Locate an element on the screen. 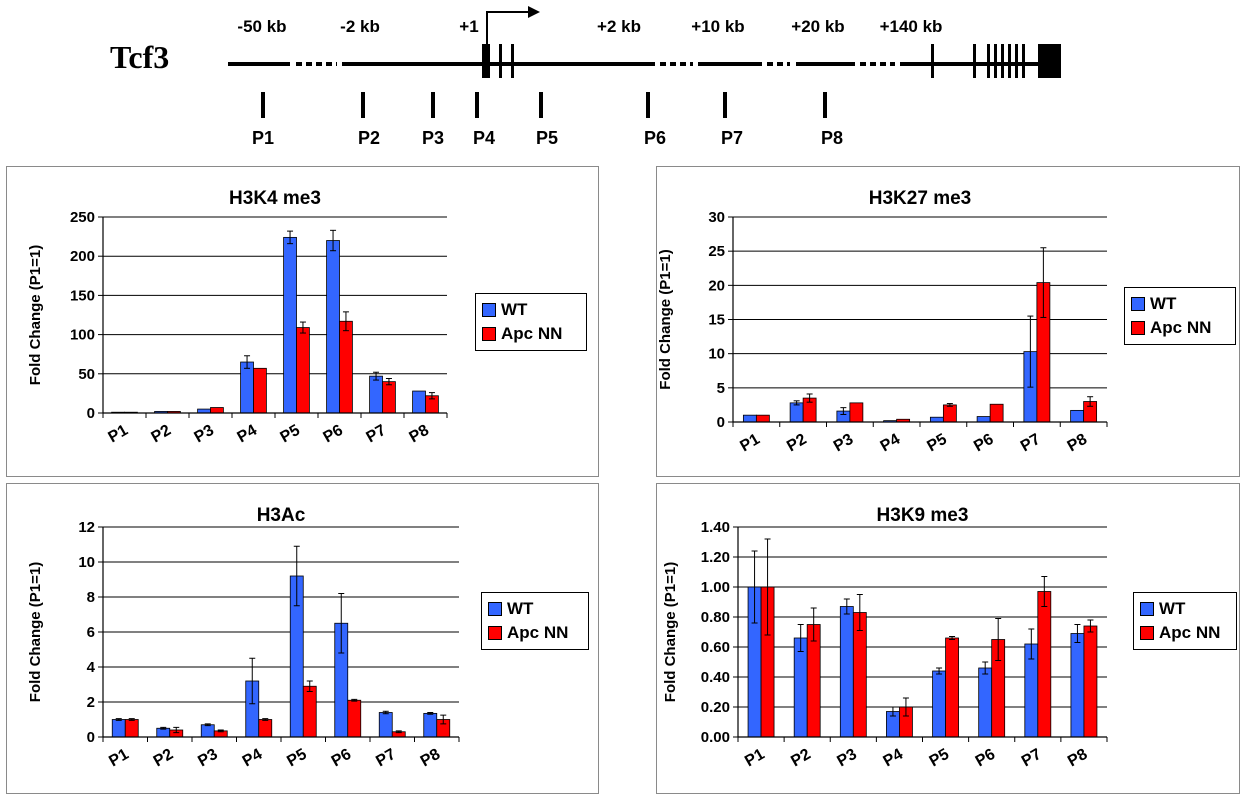  probe-label: P6 is located at coordinates (655, 138).